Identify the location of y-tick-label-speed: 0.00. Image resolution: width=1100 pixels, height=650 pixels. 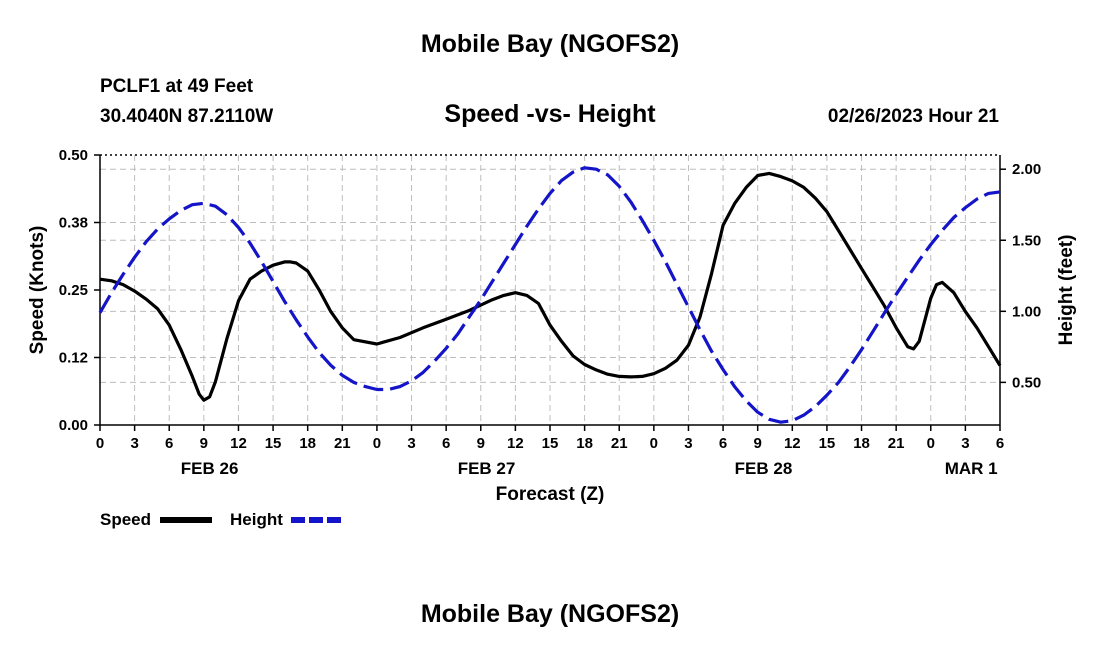
(73, 425).